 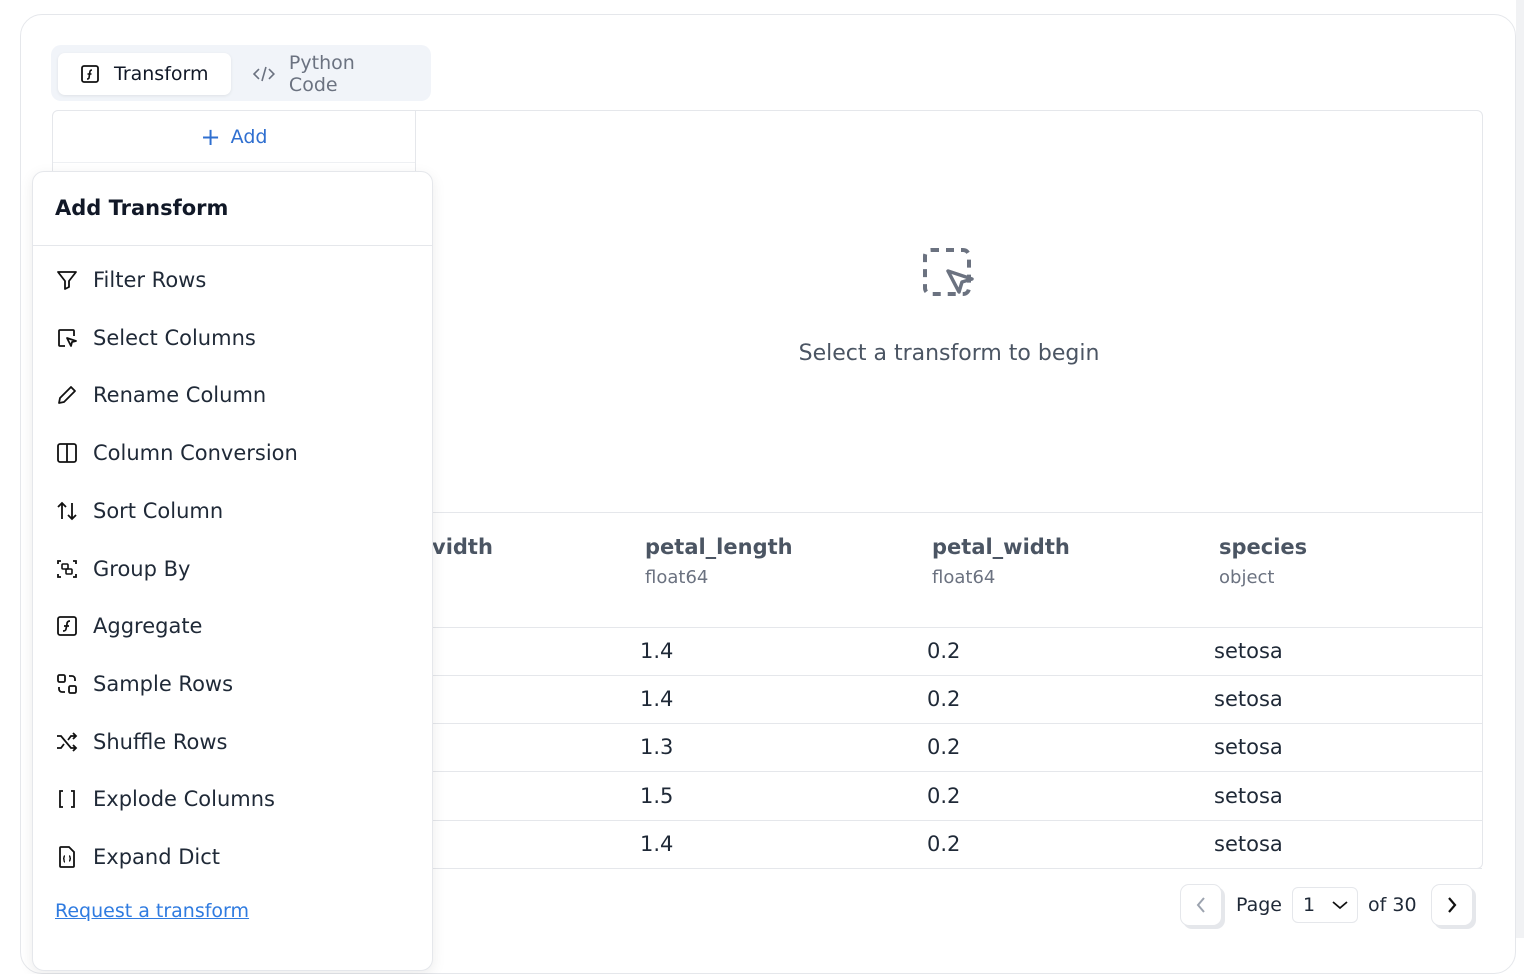 I want to click on menu-item-aggregate: Aggregate, so click(x=128, y=626).